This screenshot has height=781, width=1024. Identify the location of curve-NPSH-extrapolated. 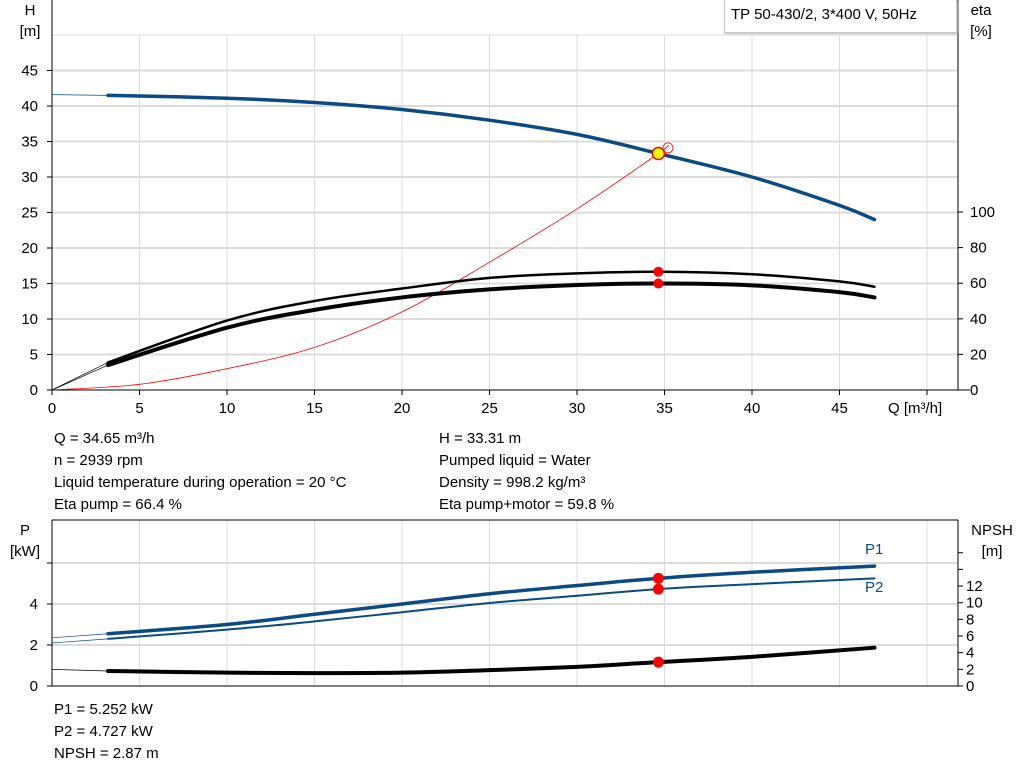
(80, 670).